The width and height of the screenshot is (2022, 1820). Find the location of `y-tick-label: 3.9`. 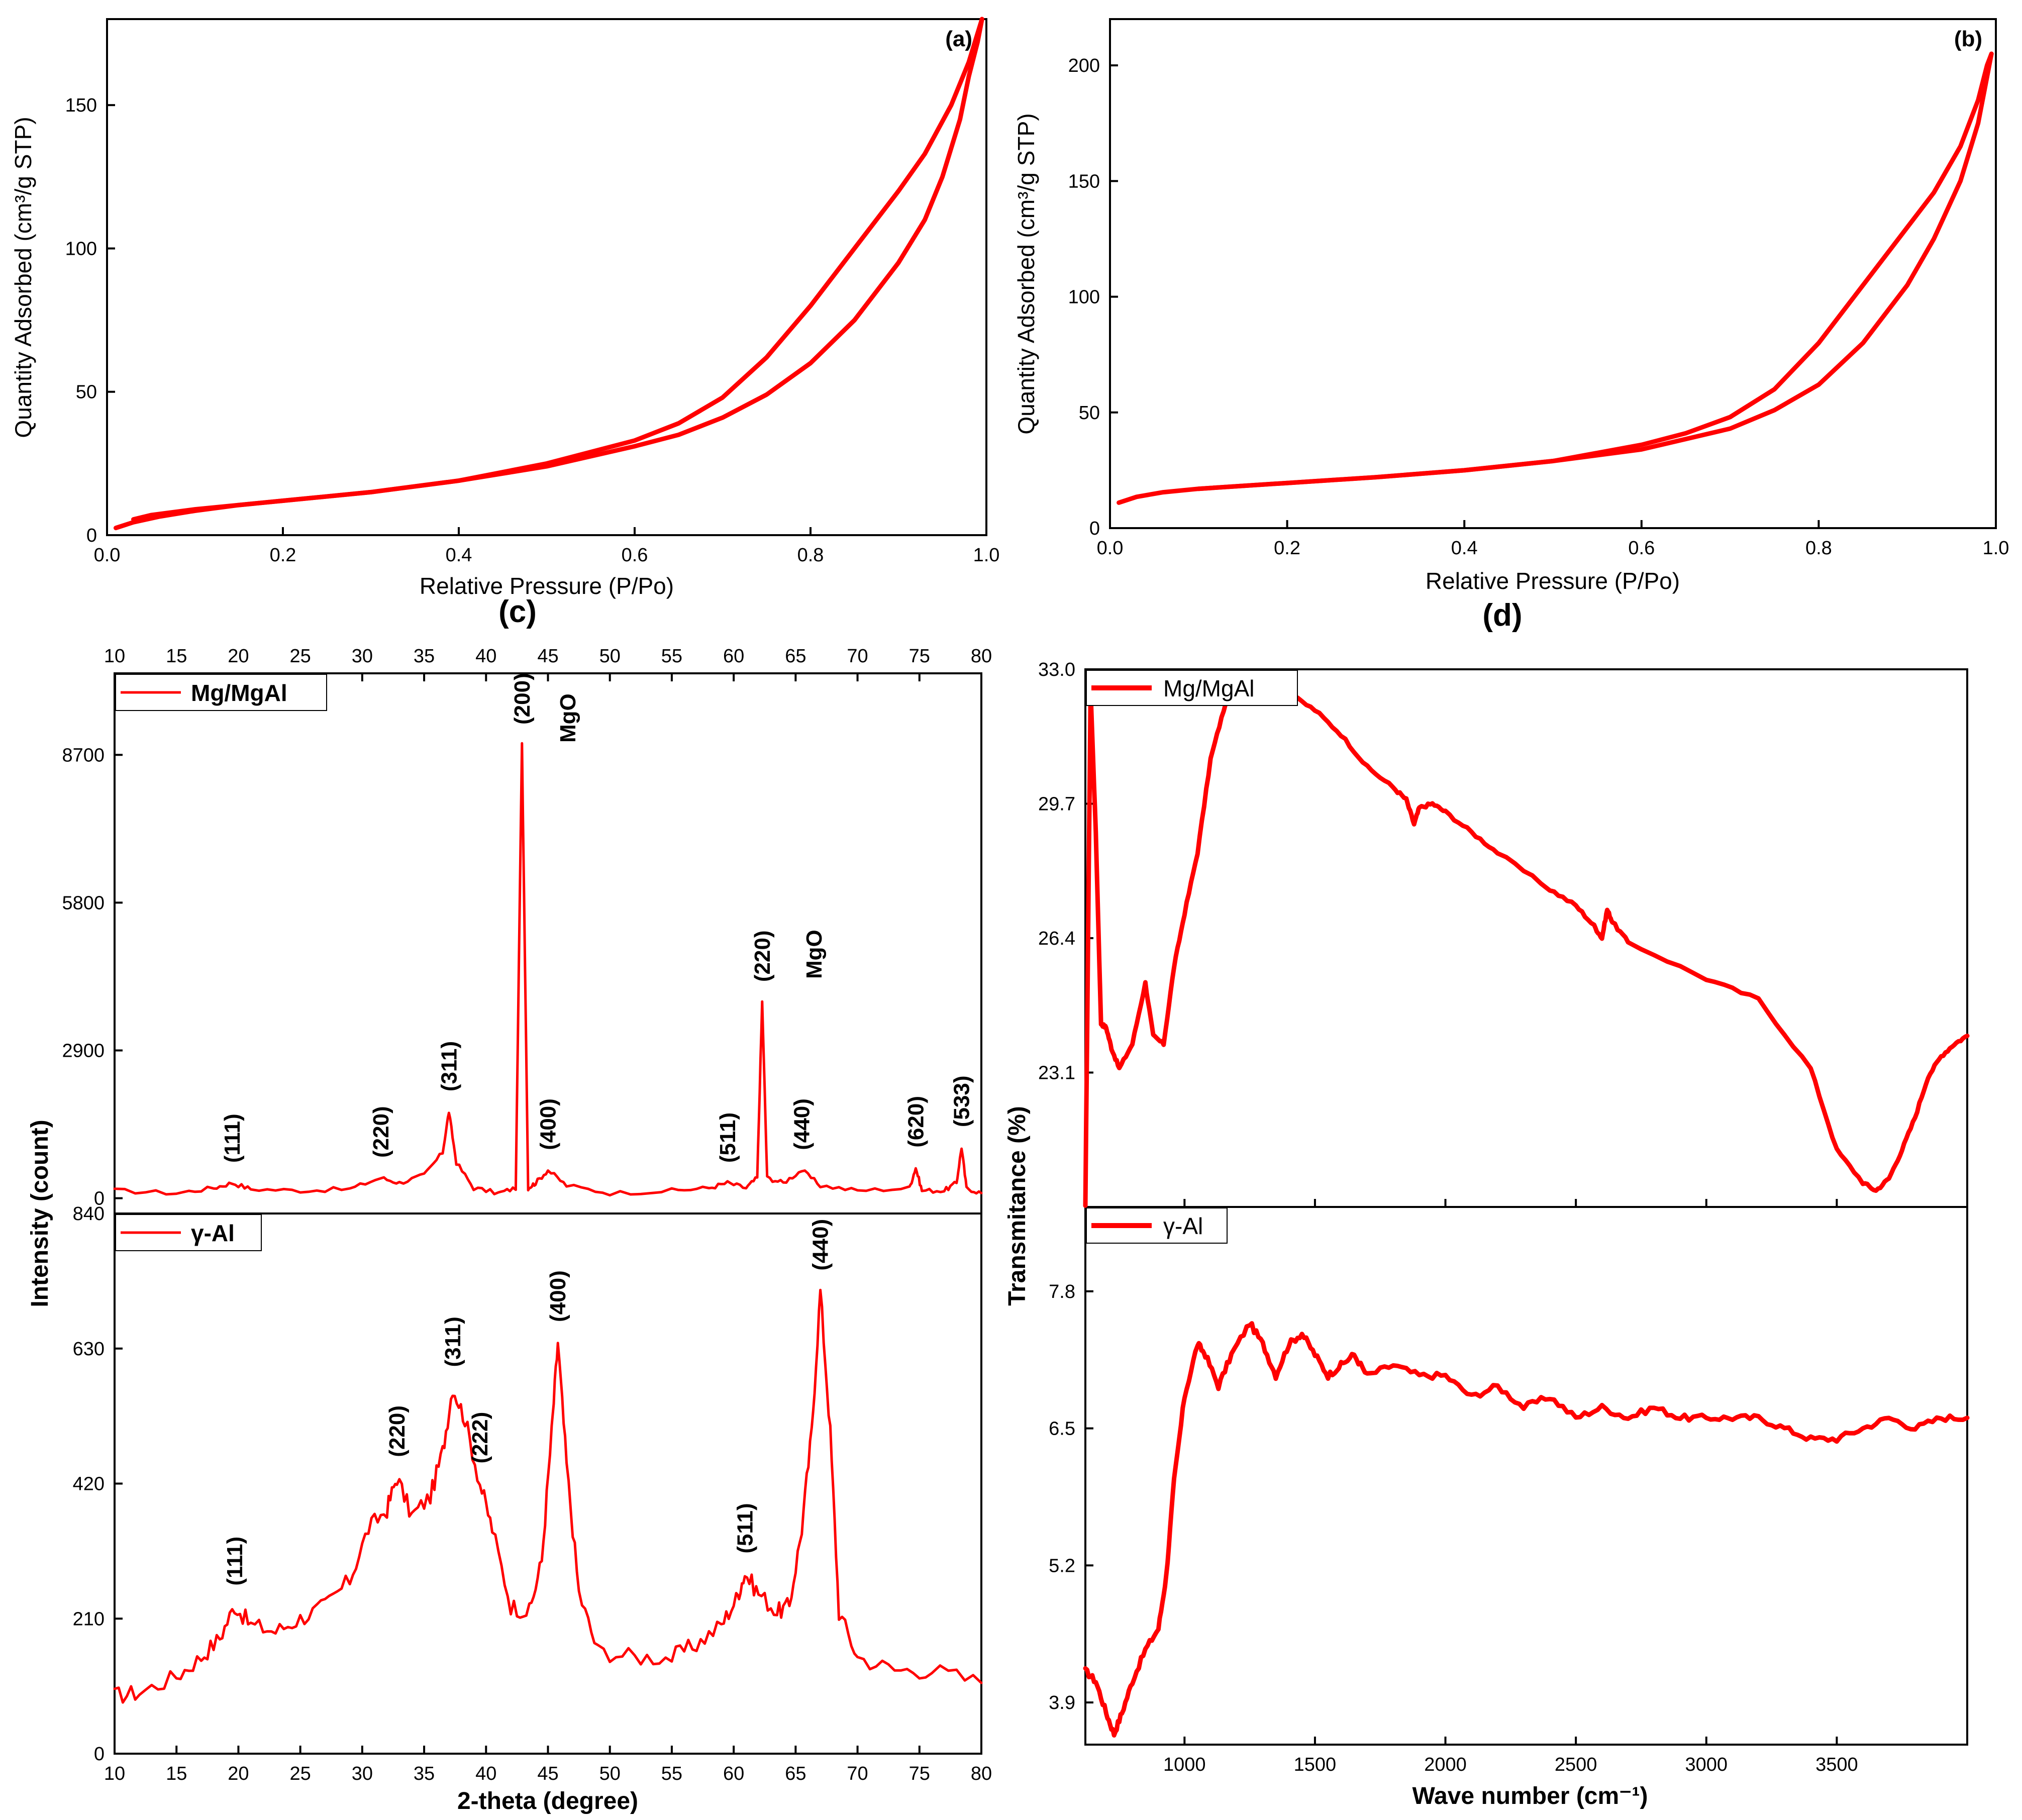

y-tick-label: 3.9 is located at coordinates (1062, 1702).